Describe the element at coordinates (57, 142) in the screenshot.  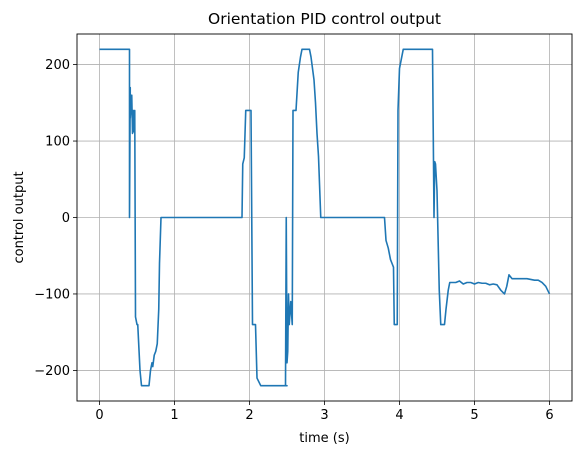
I see `y-tick-label: 100` at that location.